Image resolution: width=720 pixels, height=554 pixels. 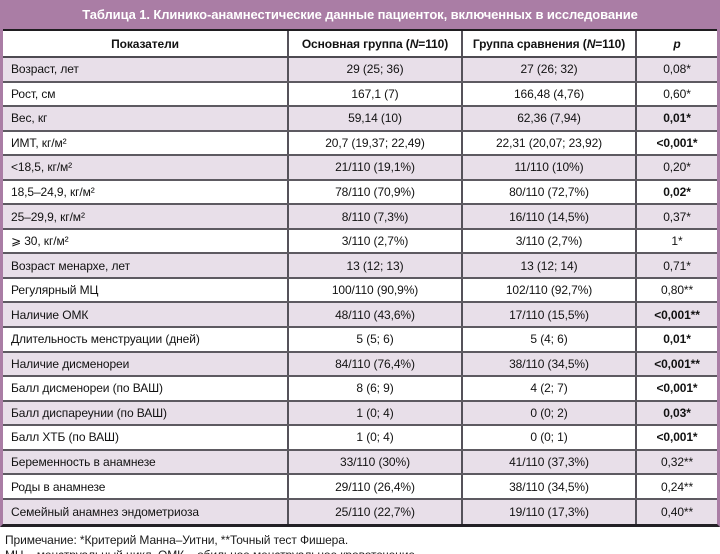 I want to click on main-group-label-prefix: Основная группа (, so click(x=355, y=43).